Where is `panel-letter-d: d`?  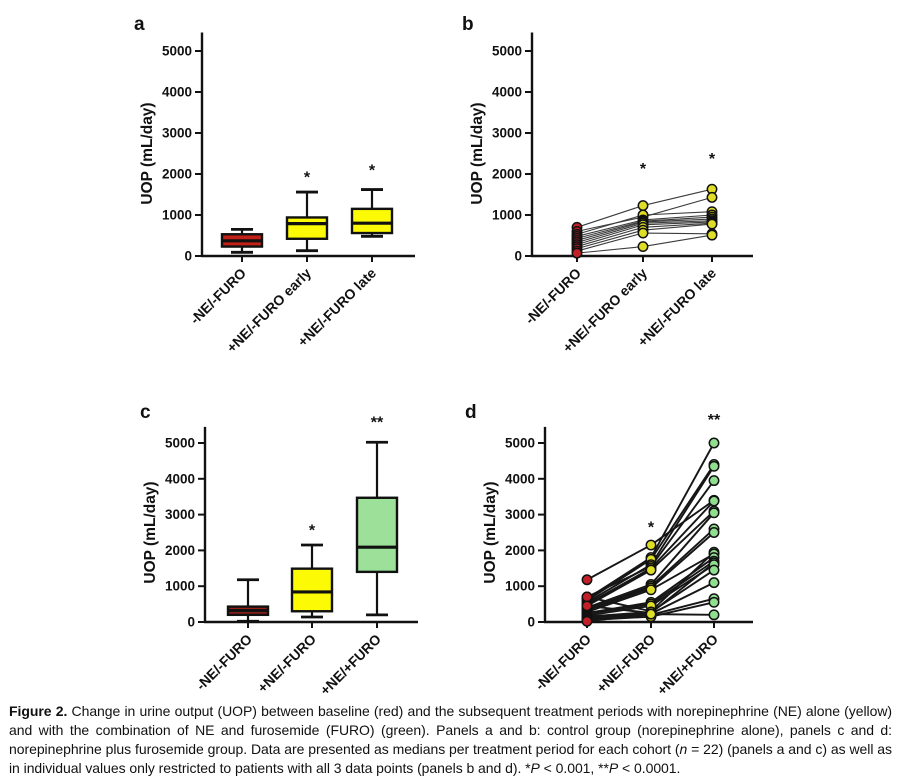
panel-letter-d: d is located at coordinates (471, 412).